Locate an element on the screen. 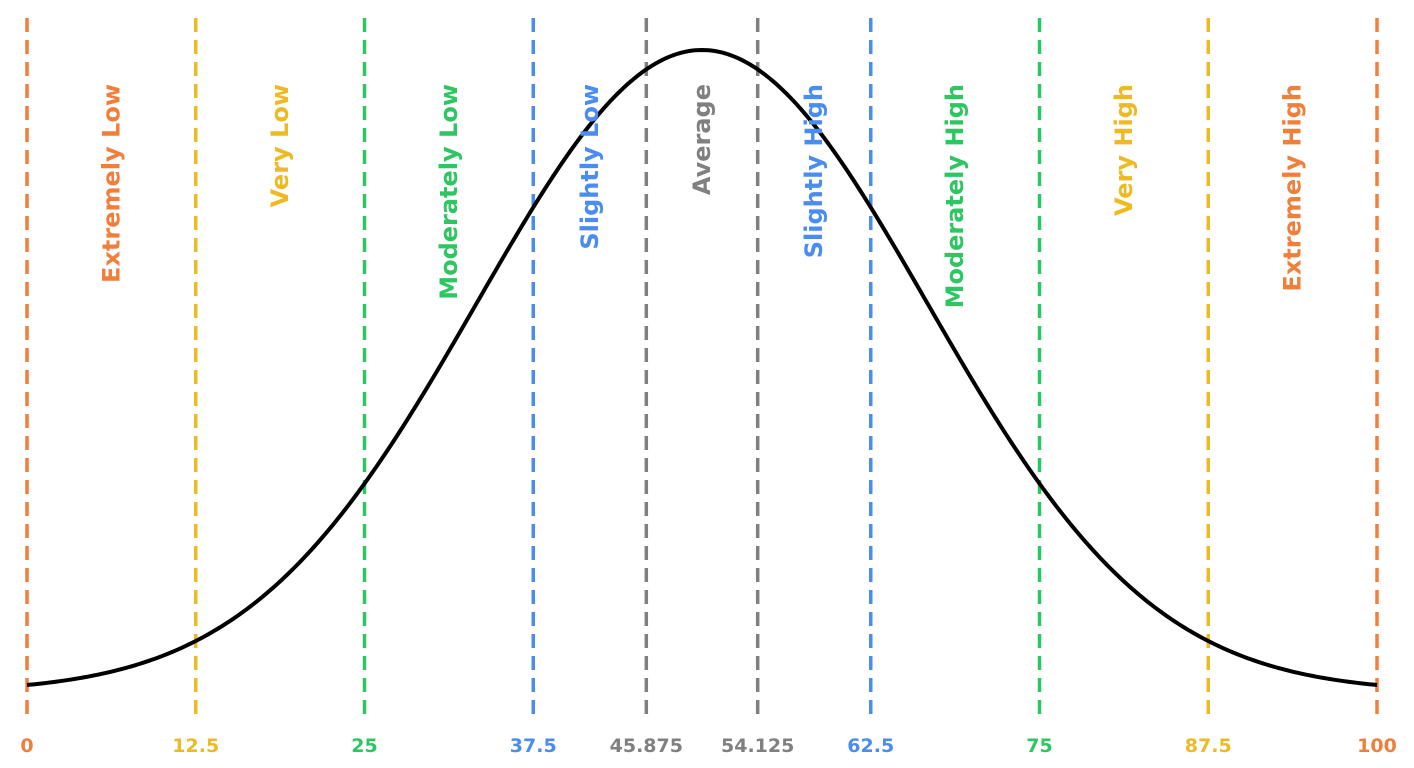 The height and width of the screenshot is (768, 1414). band-label: Very Low is located at coordinates (280, 145).